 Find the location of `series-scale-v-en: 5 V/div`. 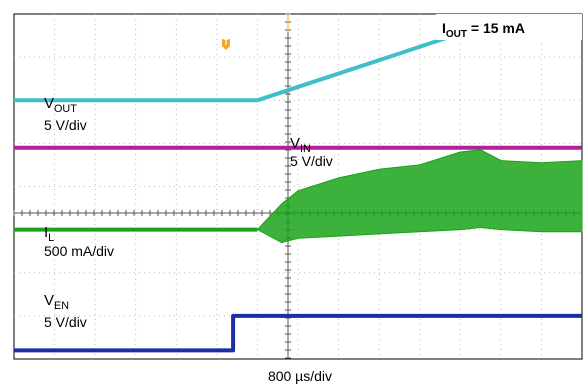

series-scale-v-en: 5 V/div is located at coordinates (65, 322).